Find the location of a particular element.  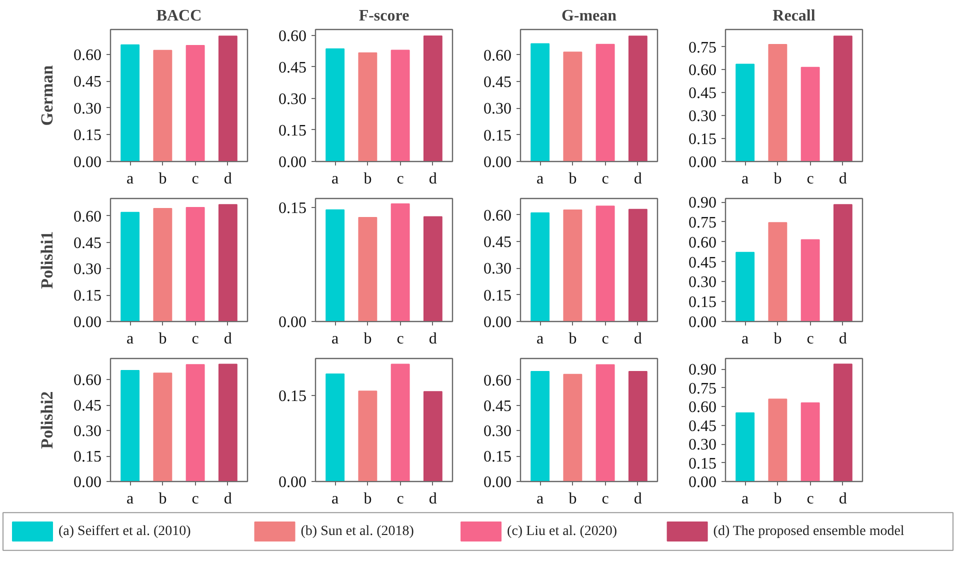

legend-label: (d) The proposed ensemble model is located at coordinates (808, 531).